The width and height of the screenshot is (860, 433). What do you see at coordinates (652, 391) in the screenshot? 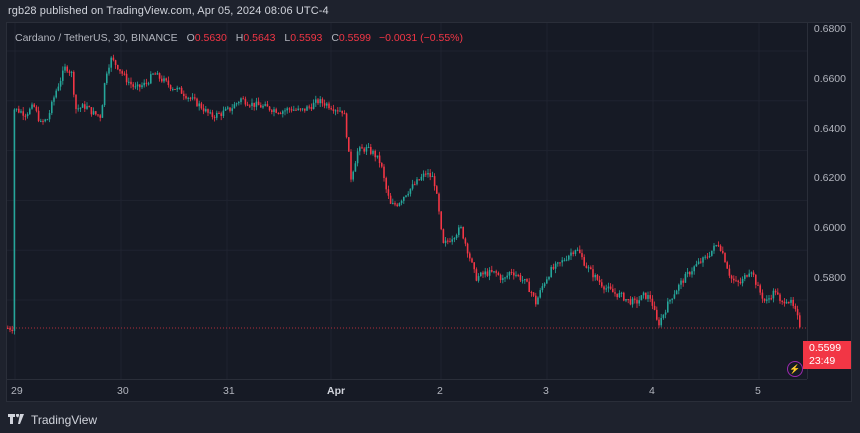
I see `time-tick: 4` at bounding box center [652, 391].